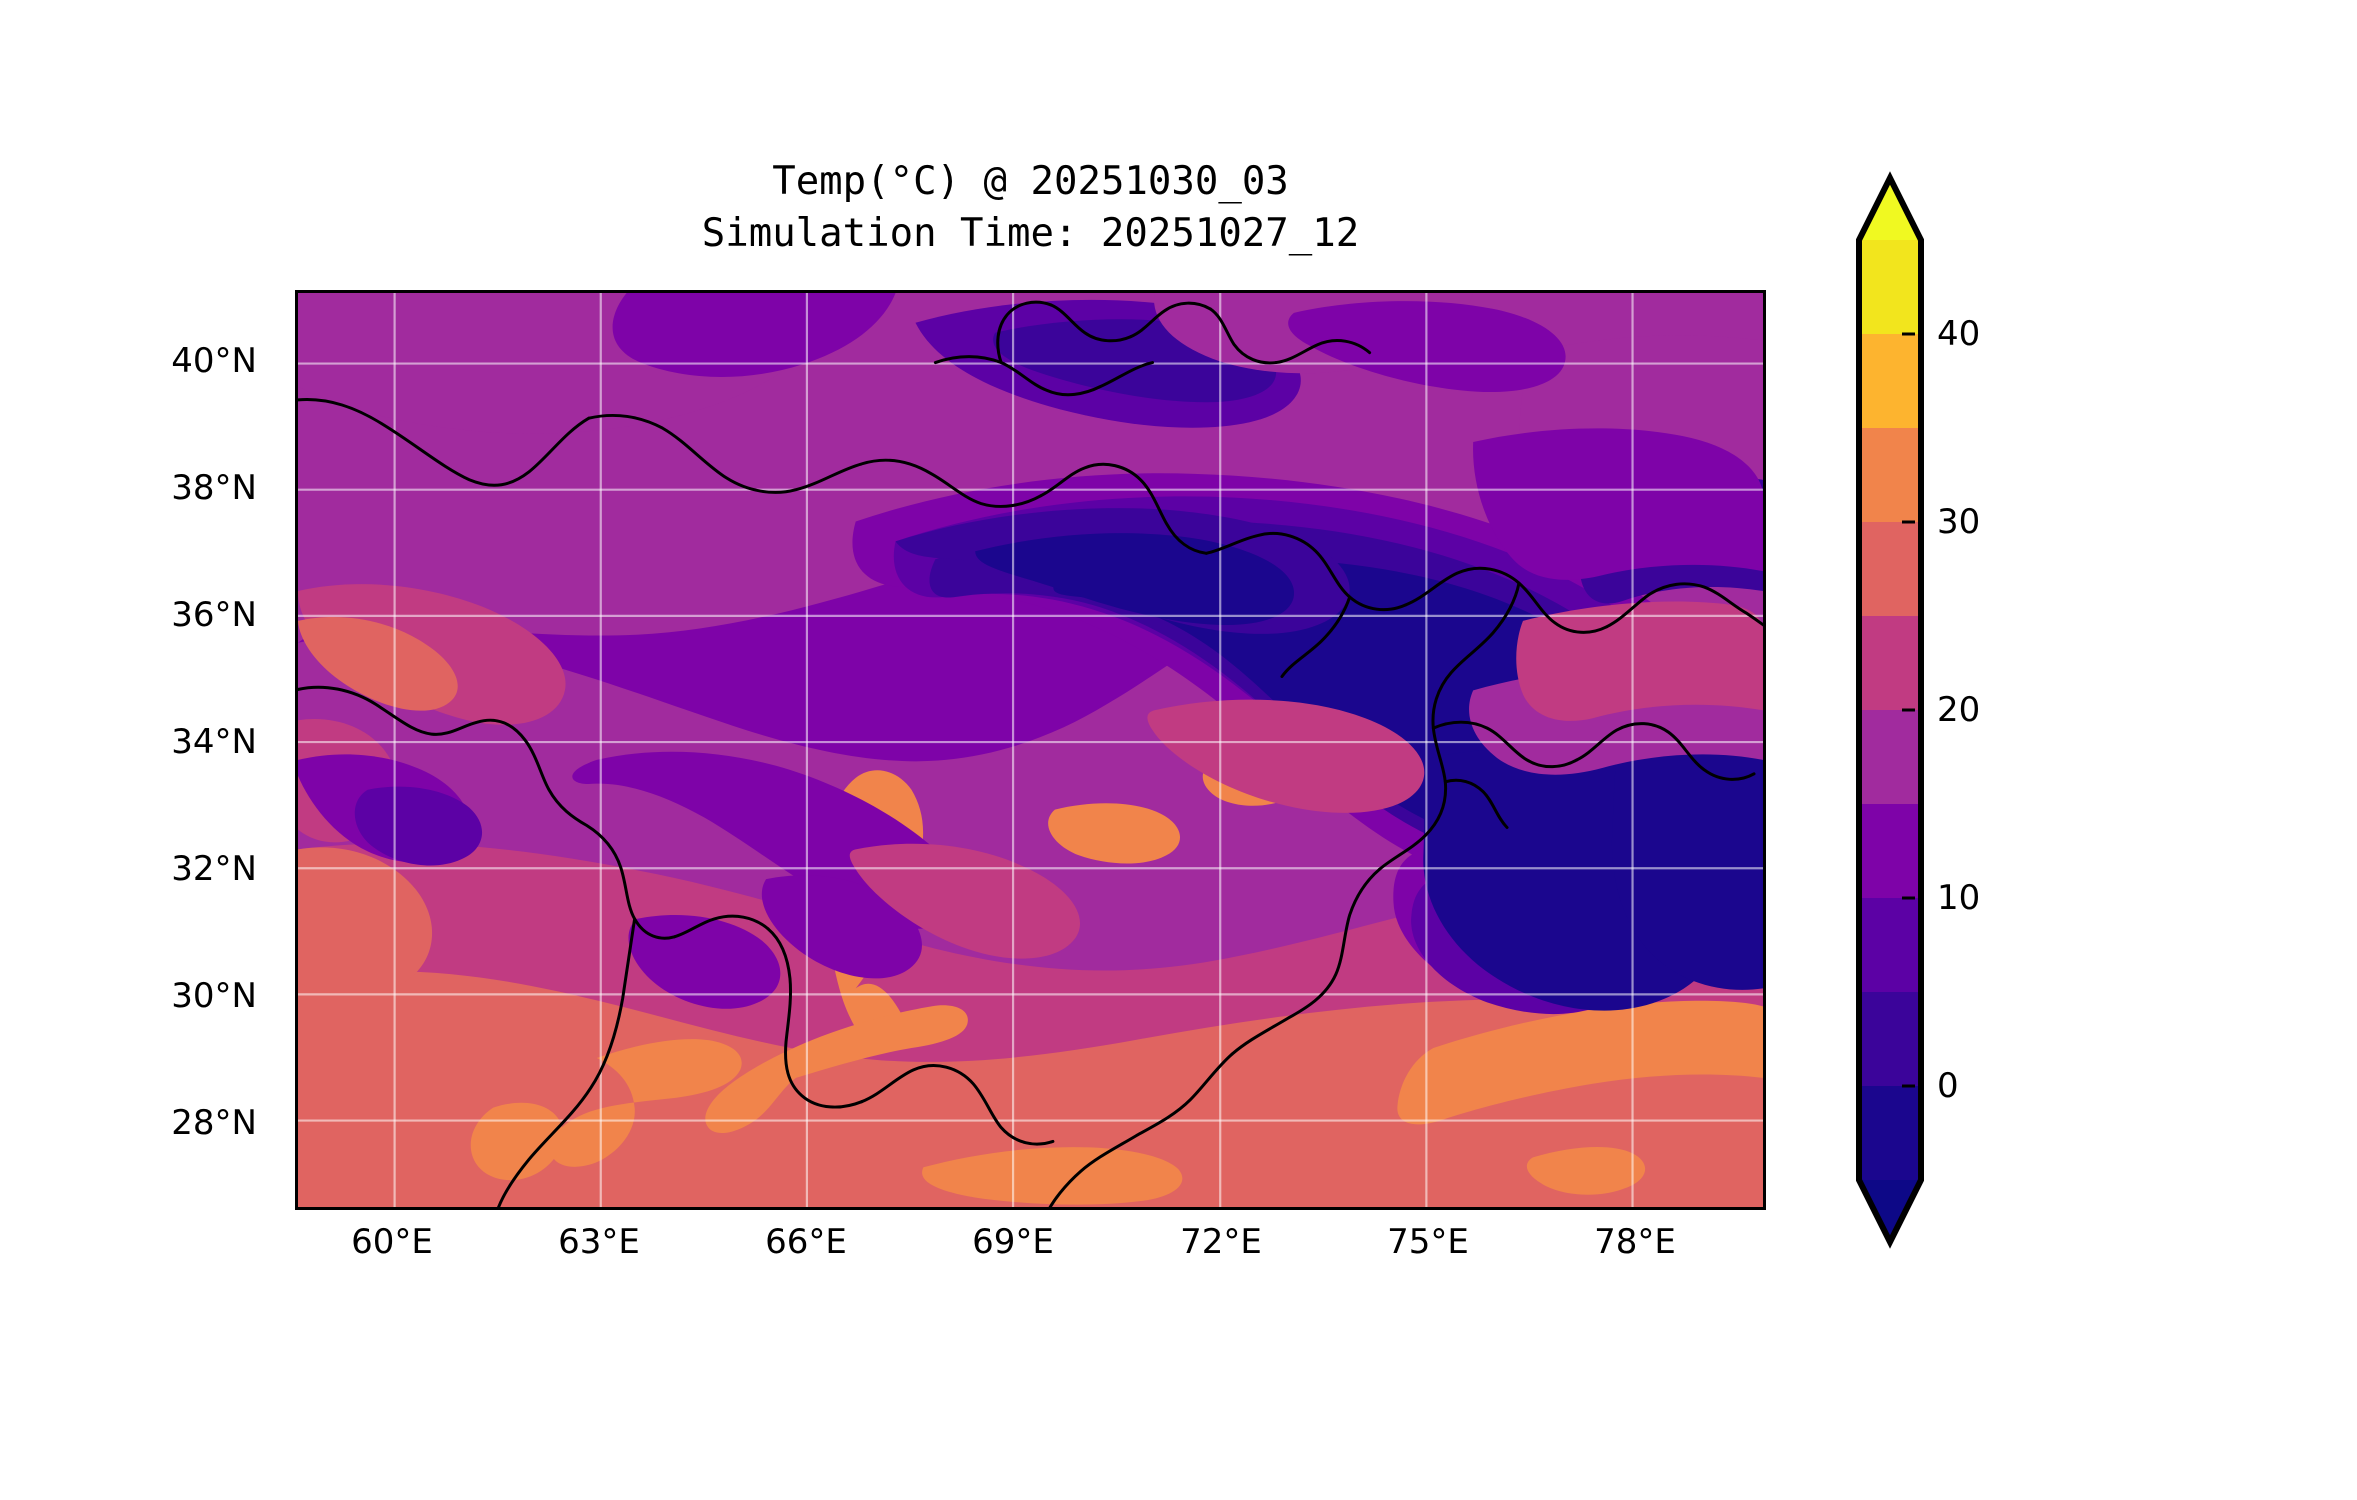 Image resolution: width=2357 pixels, height=1500 pixels. What do you see at coordinates (137, 750) in the screenshot?
I see `y-axis-labels: 28°N 30°N 32°N 34°N 36°N 38°N 40°N` at bounding box center [137, 750].